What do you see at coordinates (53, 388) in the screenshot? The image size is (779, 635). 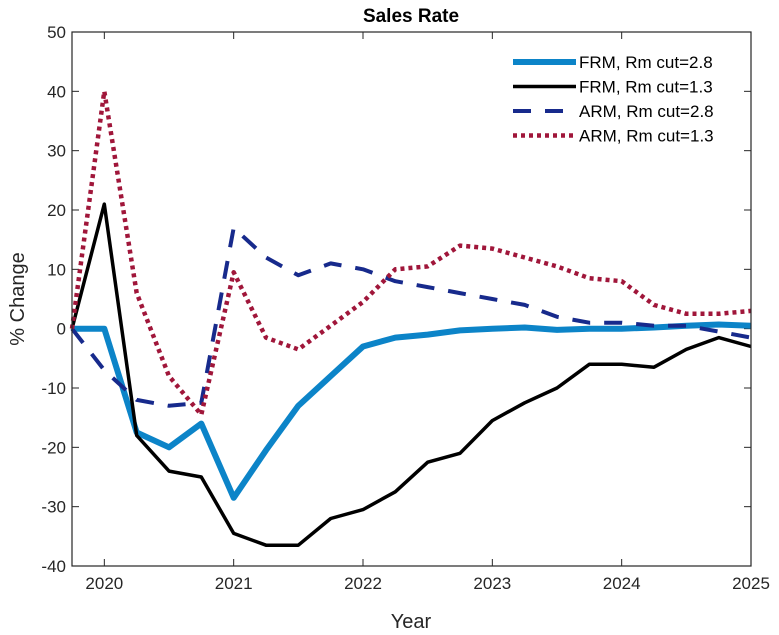 I see `y-tick-label: -10` at bounding box center [53, 388].